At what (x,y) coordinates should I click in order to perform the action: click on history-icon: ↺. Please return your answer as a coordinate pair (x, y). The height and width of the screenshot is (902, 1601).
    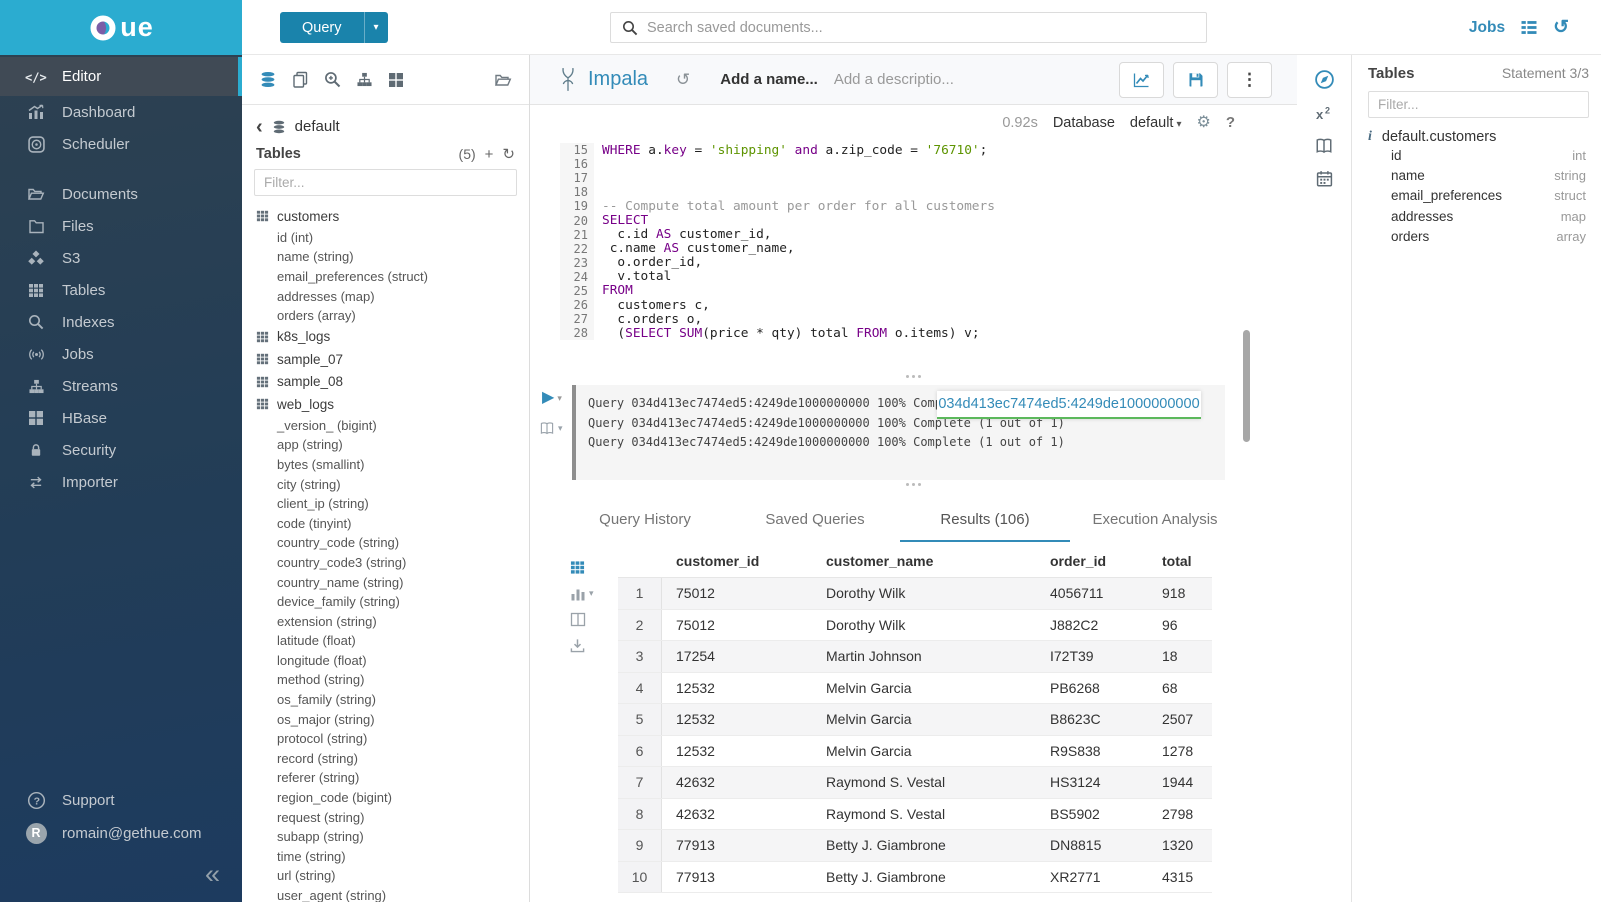
    Looking at the image, I should click on (1561, 27).